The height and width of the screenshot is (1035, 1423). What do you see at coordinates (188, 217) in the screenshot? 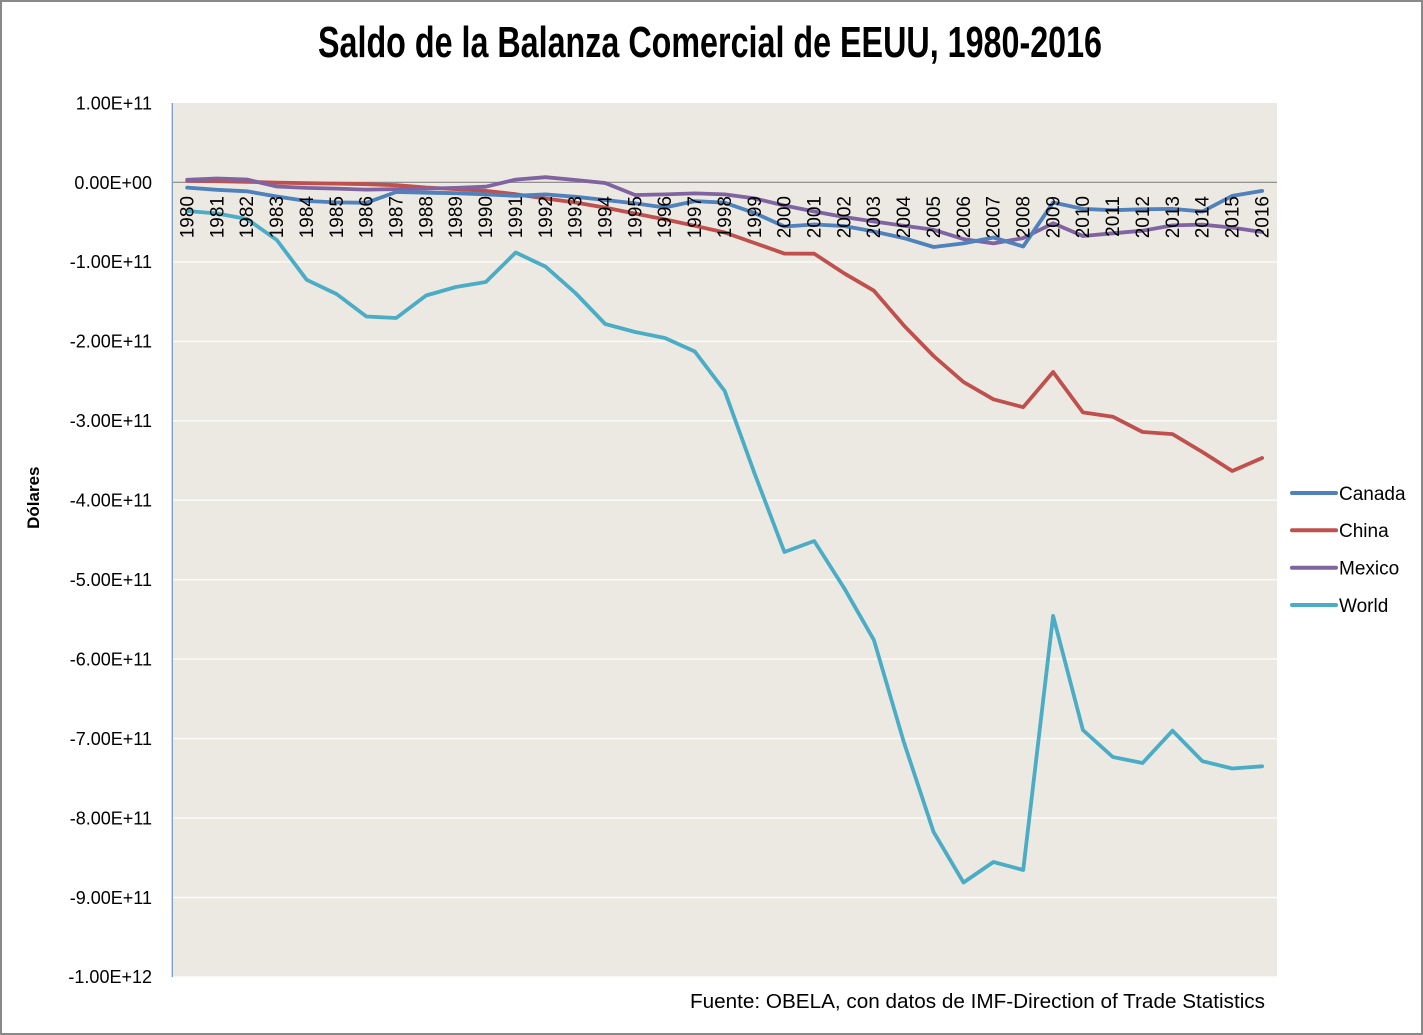
I see `svg-text: 1980` at bounding box center [188, 217].